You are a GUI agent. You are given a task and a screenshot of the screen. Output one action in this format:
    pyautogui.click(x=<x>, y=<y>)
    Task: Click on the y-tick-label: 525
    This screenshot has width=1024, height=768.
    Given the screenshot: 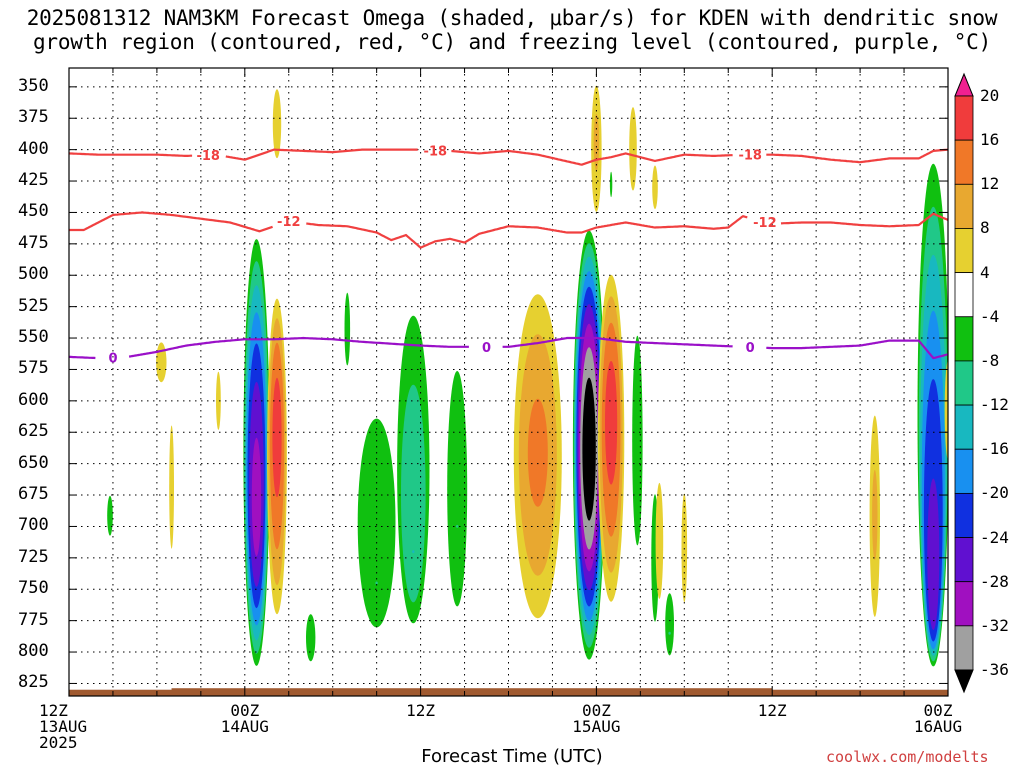 What is the action you would take?
    pyautogui.click(x=33, y=305)
    